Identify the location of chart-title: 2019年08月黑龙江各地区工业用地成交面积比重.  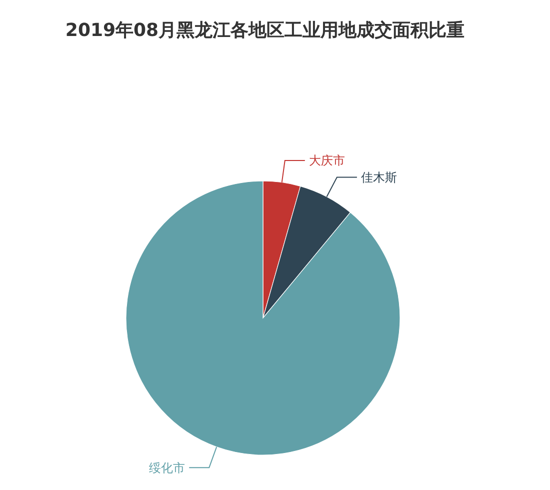
(265, 30).